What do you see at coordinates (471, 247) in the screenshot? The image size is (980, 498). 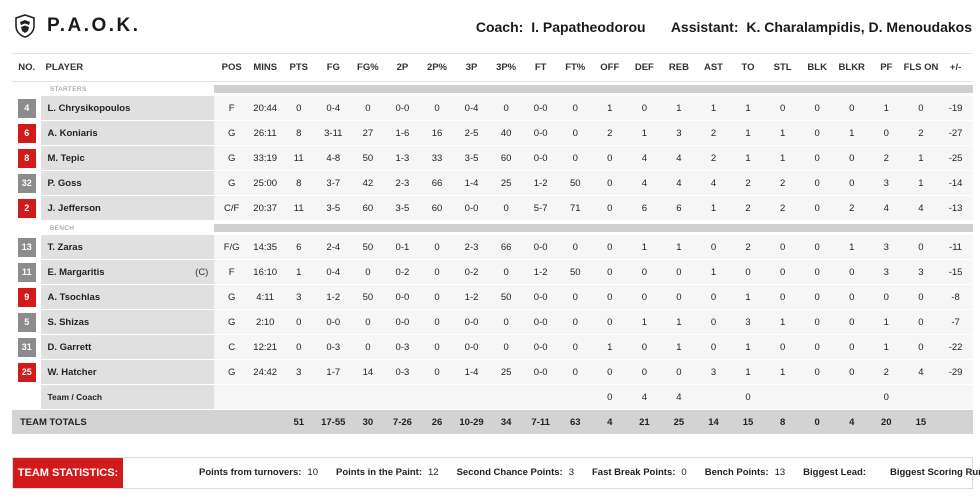 I see `stat-cell: 2-3` at bounding box center [471, 247].